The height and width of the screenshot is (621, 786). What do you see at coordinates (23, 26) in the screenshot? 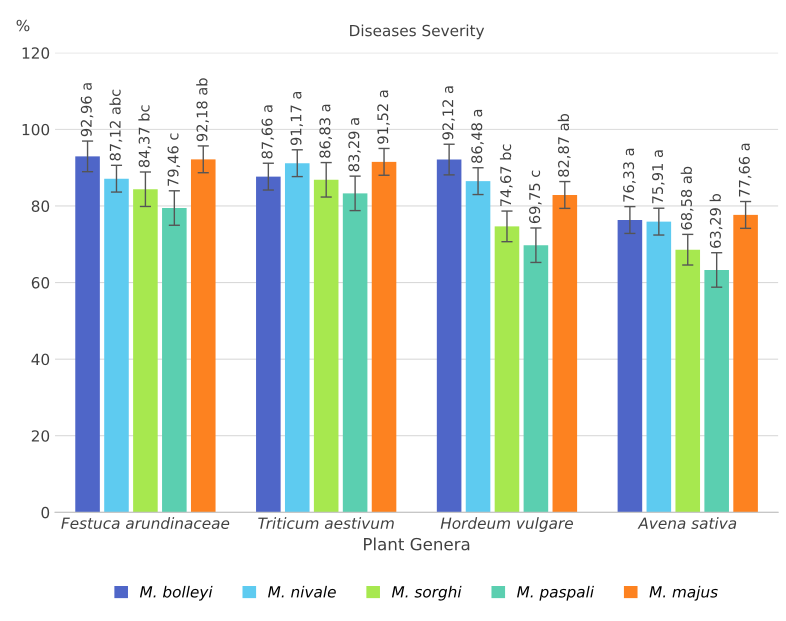
I see `y-axis-title: %` at bounding box center [23, 26].